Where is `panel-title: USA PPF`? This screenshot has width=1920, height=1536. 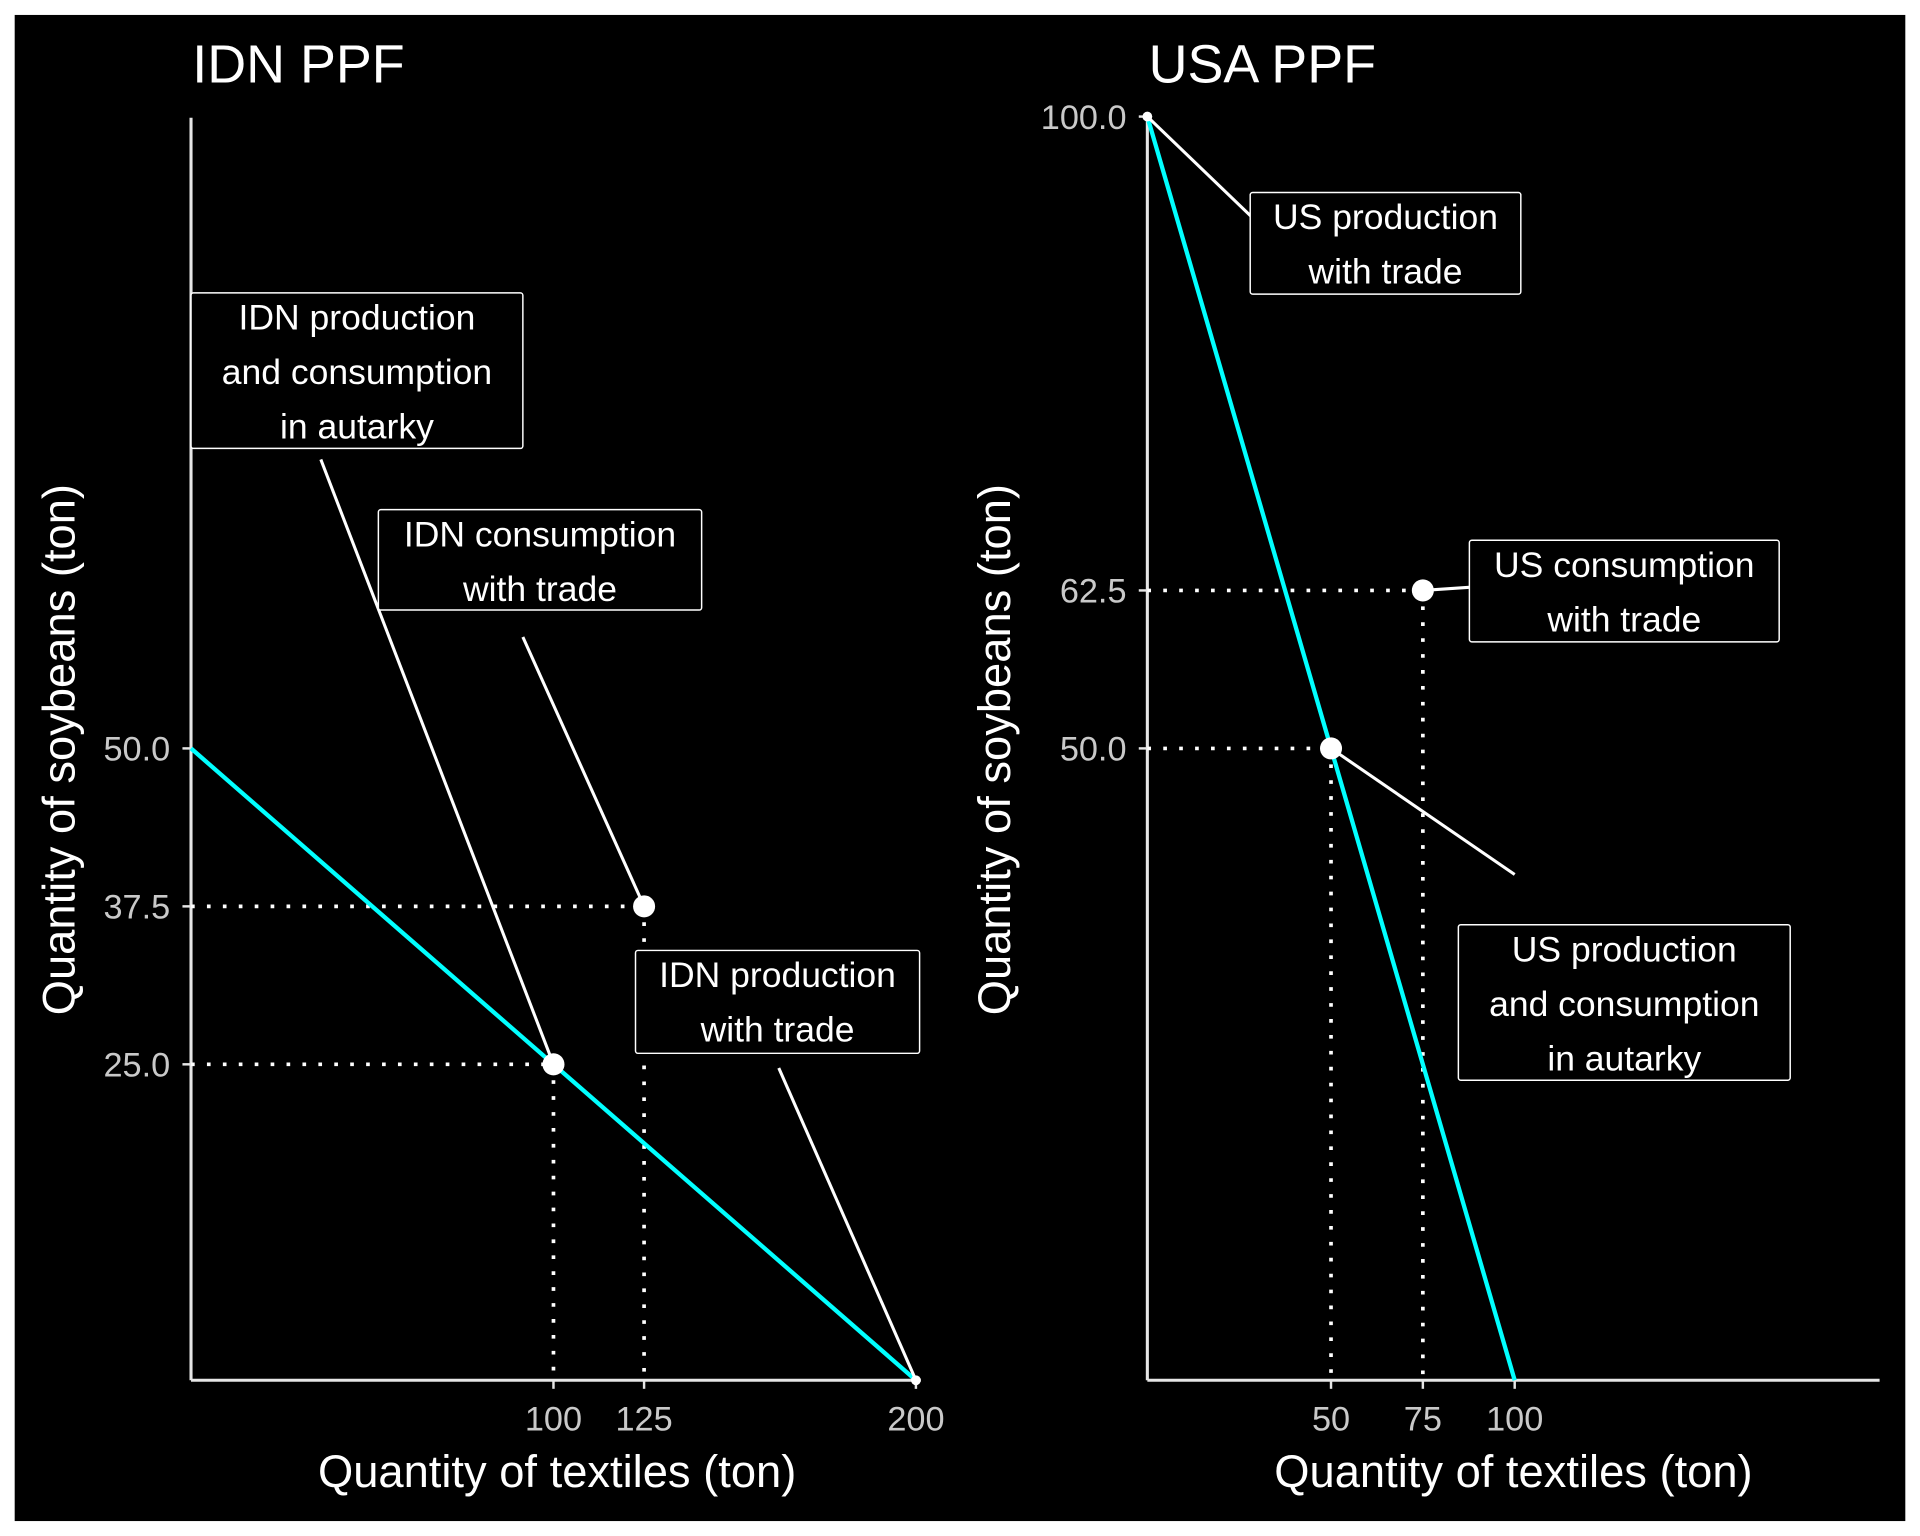
panel-title: USA PPF is located at coordinates (1262, 64).